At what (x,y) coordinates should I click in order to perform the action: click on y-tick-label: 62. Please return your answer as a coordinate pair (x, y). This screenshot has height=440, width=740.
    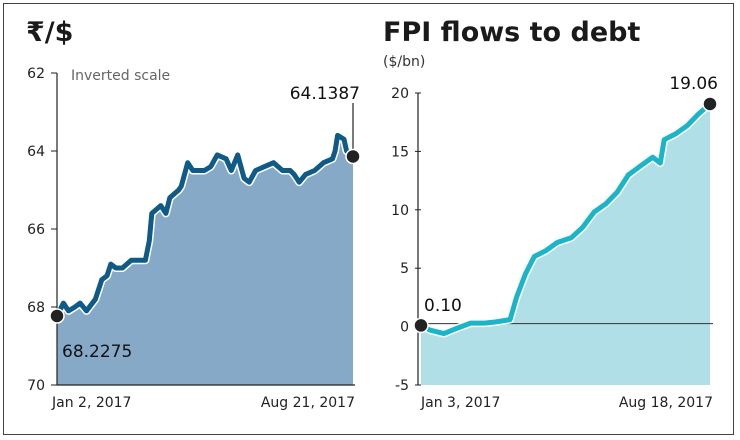
    Looking at the image, I should click on (36, 74).